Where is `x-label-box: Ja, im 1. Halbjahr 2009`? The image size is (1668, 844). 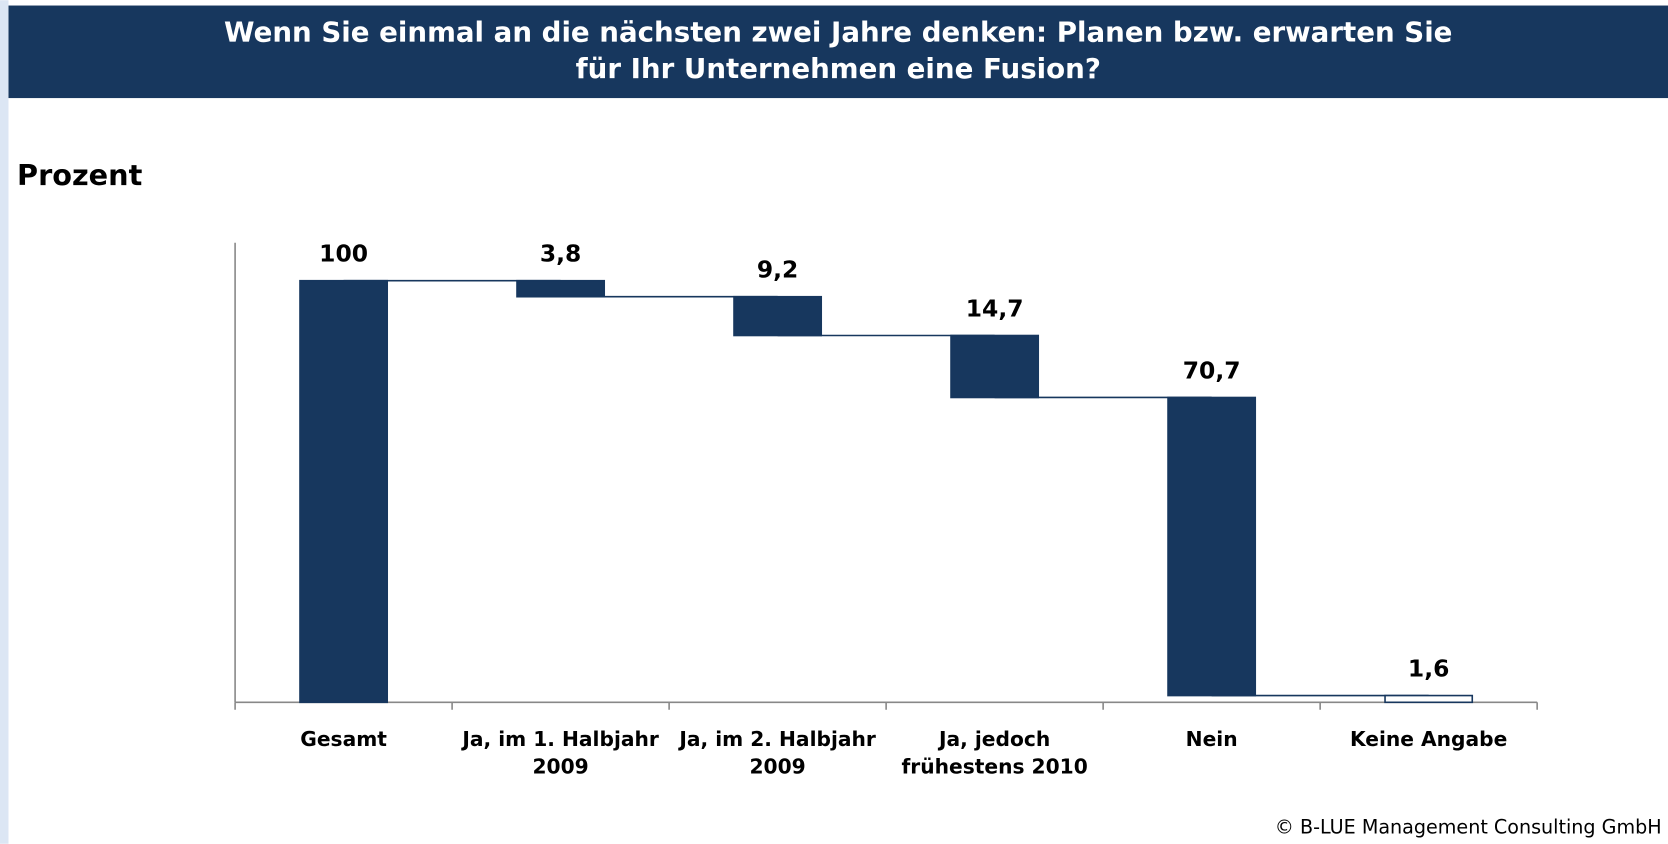
x-label-box: Ja, im 1. Halbjahr 2009 is located at coordinates (560, 753).